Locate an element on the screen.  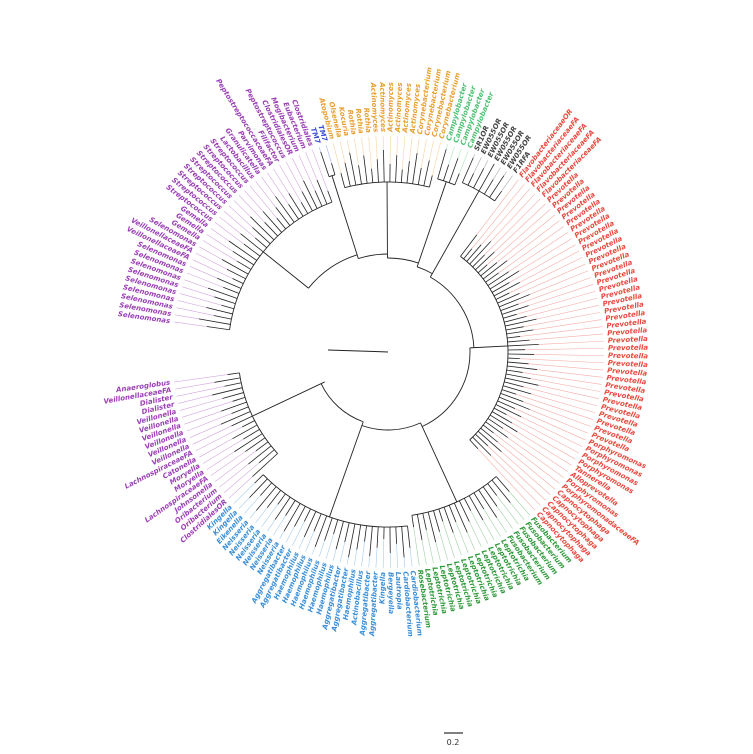
clade-arc is located at coordinates (484, 348).